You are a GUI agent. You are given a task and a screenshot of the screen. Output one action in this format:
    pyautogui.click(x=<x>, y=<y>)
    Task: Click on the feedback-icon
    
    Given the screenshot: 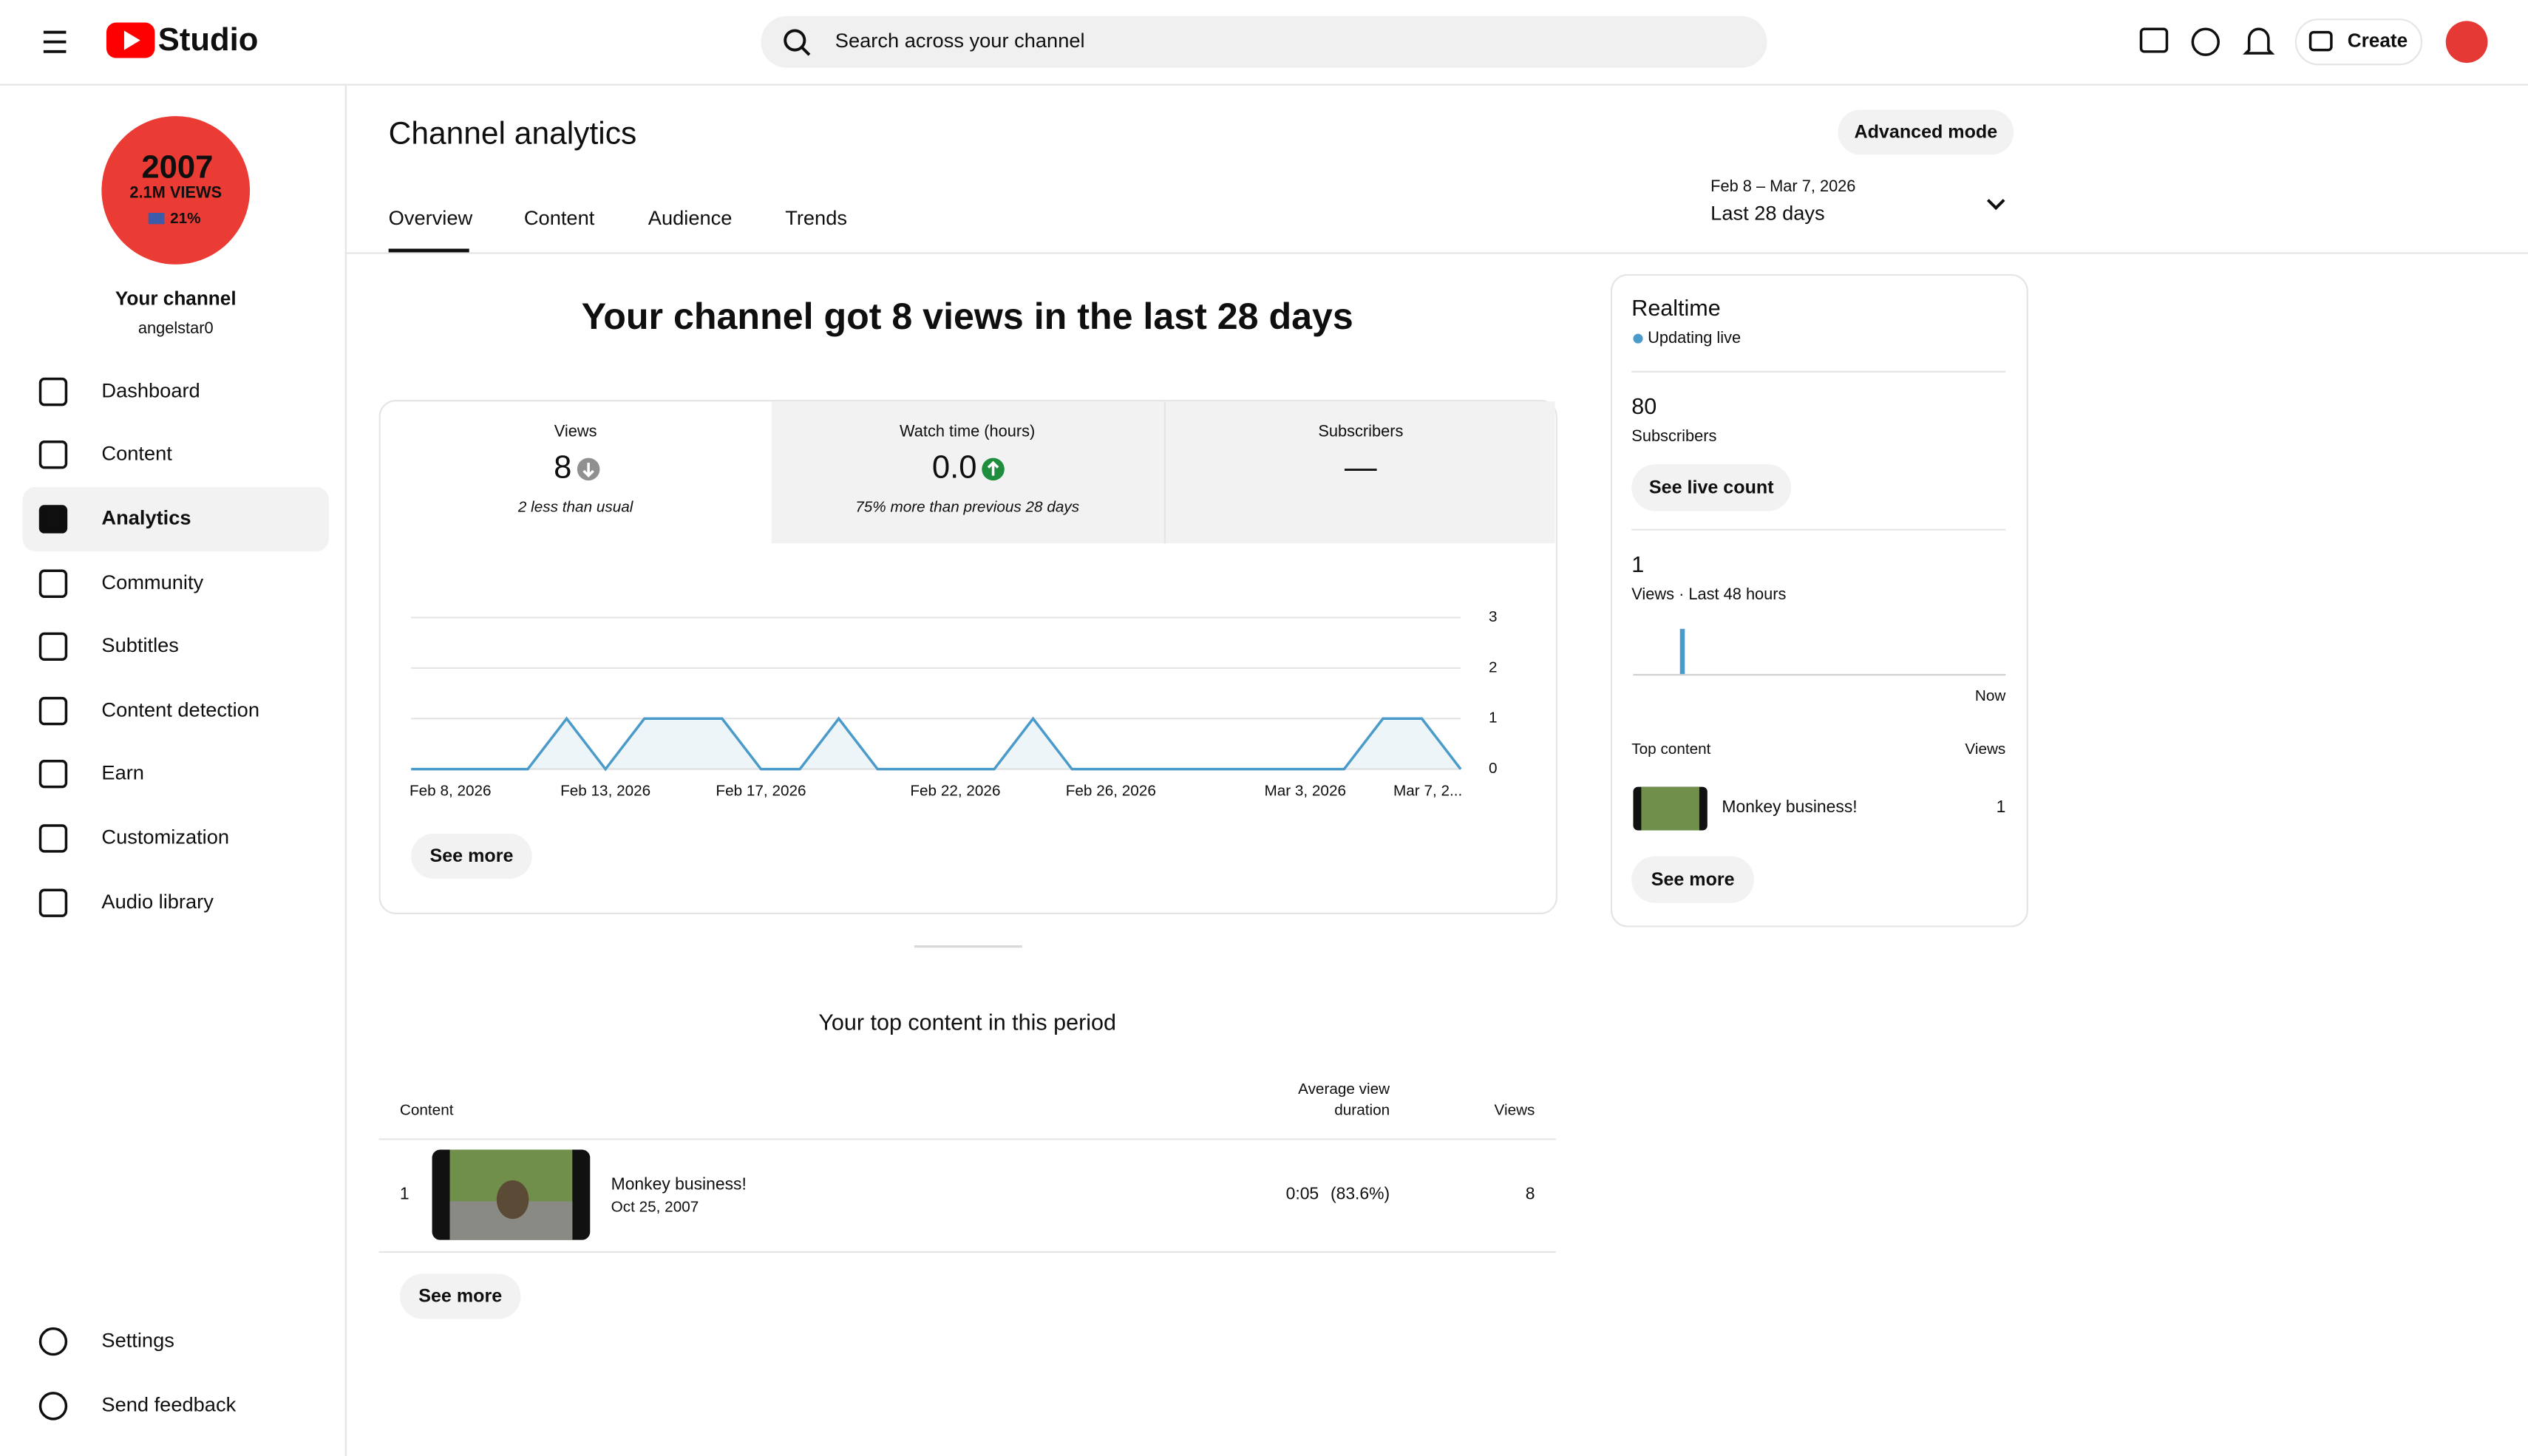 What is the action you would take?
    pyautogui.click(x=2154, y=40)
    